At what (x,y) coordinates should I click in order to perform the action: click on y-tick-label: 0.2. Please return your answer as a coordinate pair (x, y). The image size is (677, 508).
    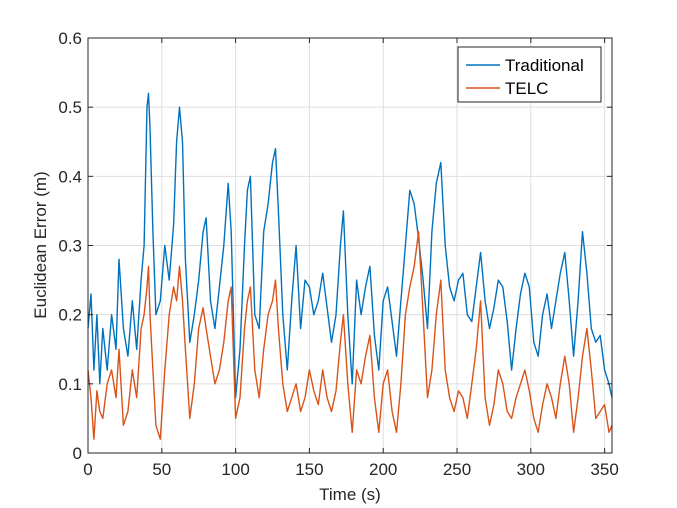
    Looking at the image, I should click on (70, 315).